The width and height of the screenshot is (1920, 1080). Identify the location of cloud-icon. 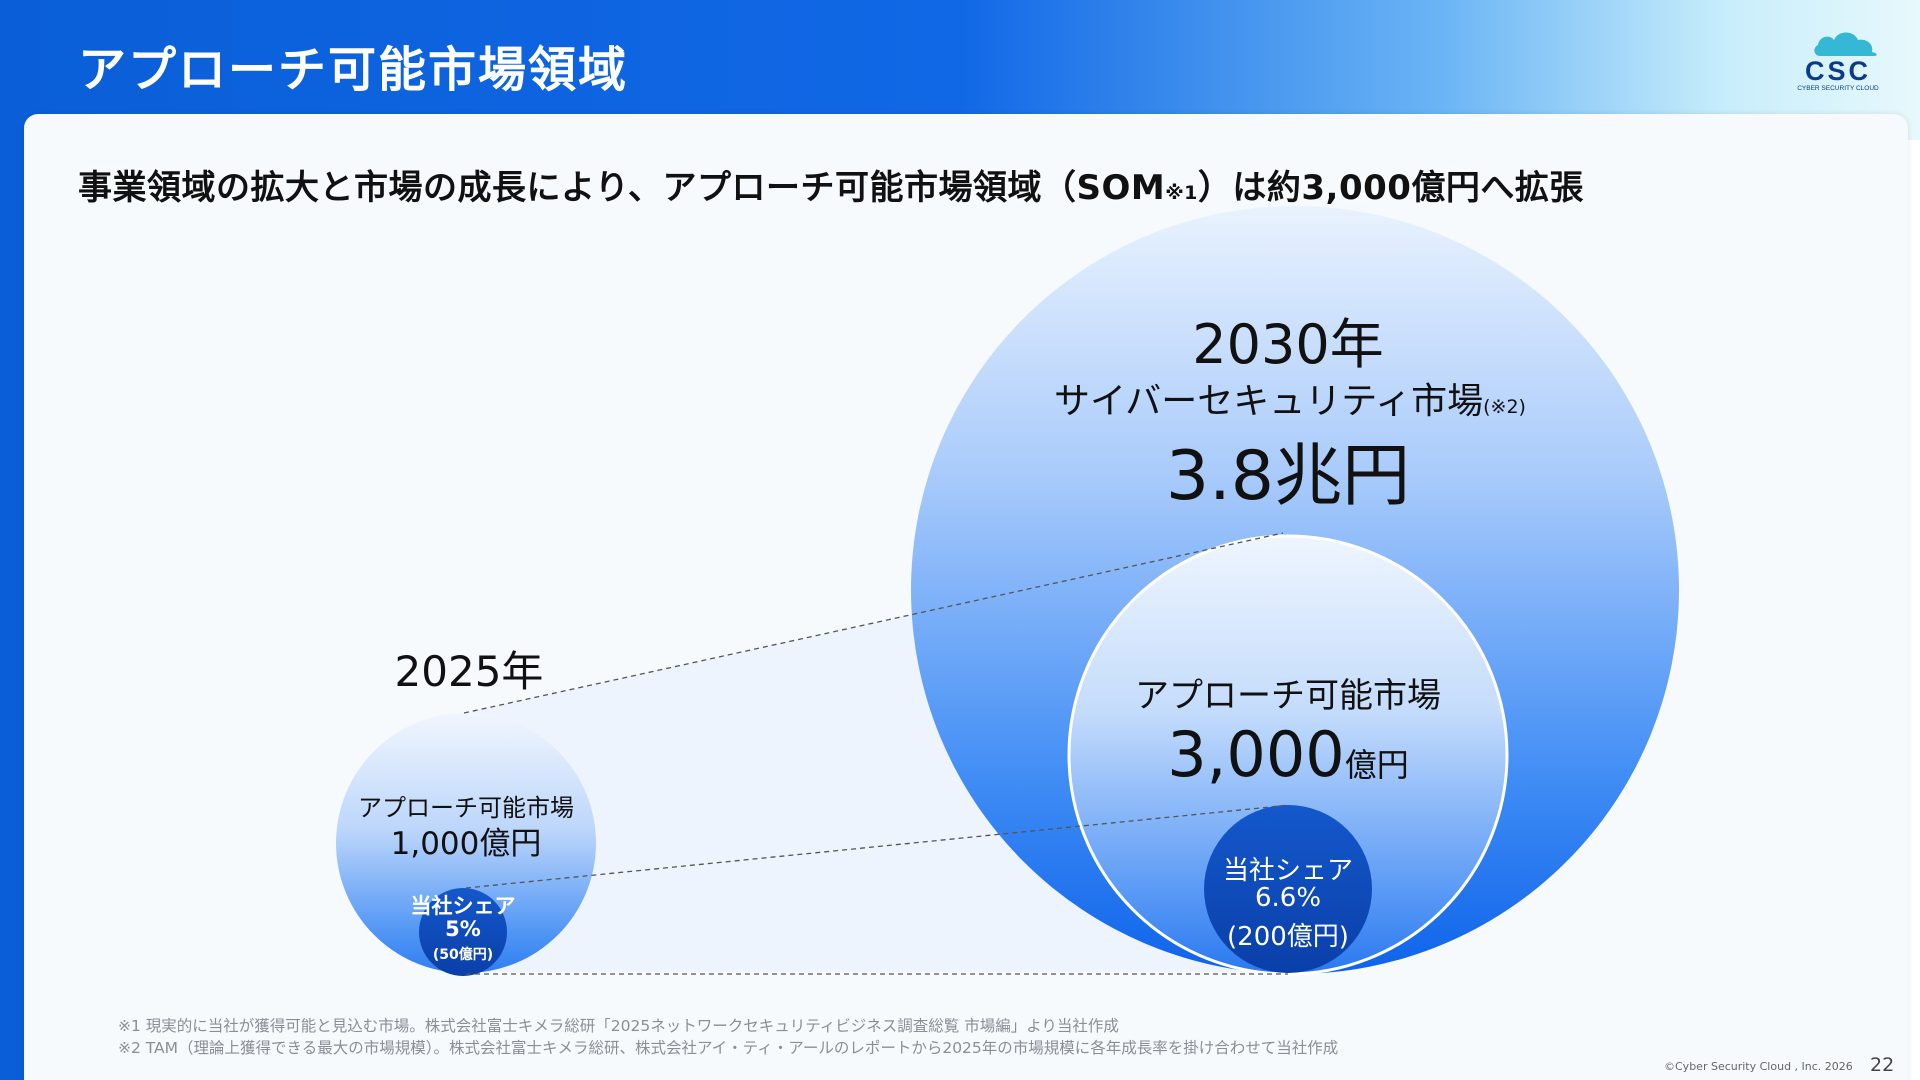
(1845, 44).